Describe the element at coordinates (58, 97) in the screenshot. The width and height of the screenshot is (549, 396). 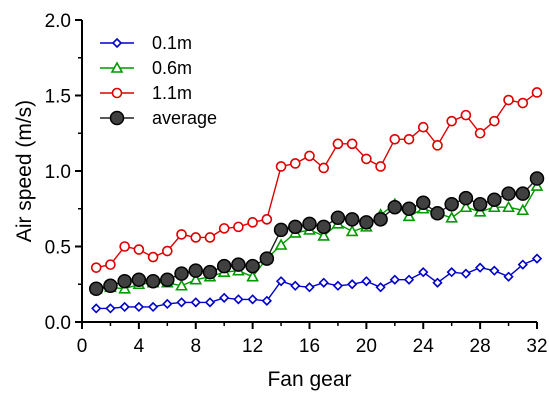
I see `y-tick-label: 1.5` at that location.